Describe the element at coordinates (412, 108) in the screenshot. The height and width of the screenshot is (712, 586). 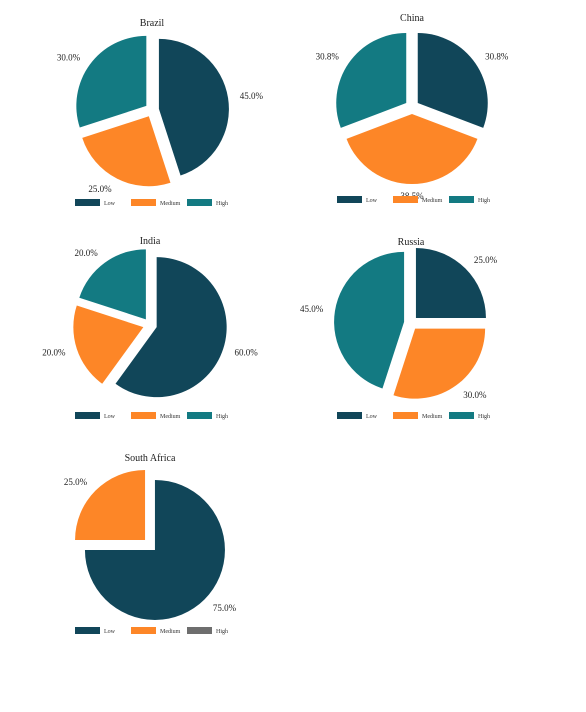
I see `pie-panel-china: China 30.8% 38.5% 30.8% Low Medium High` at that location.